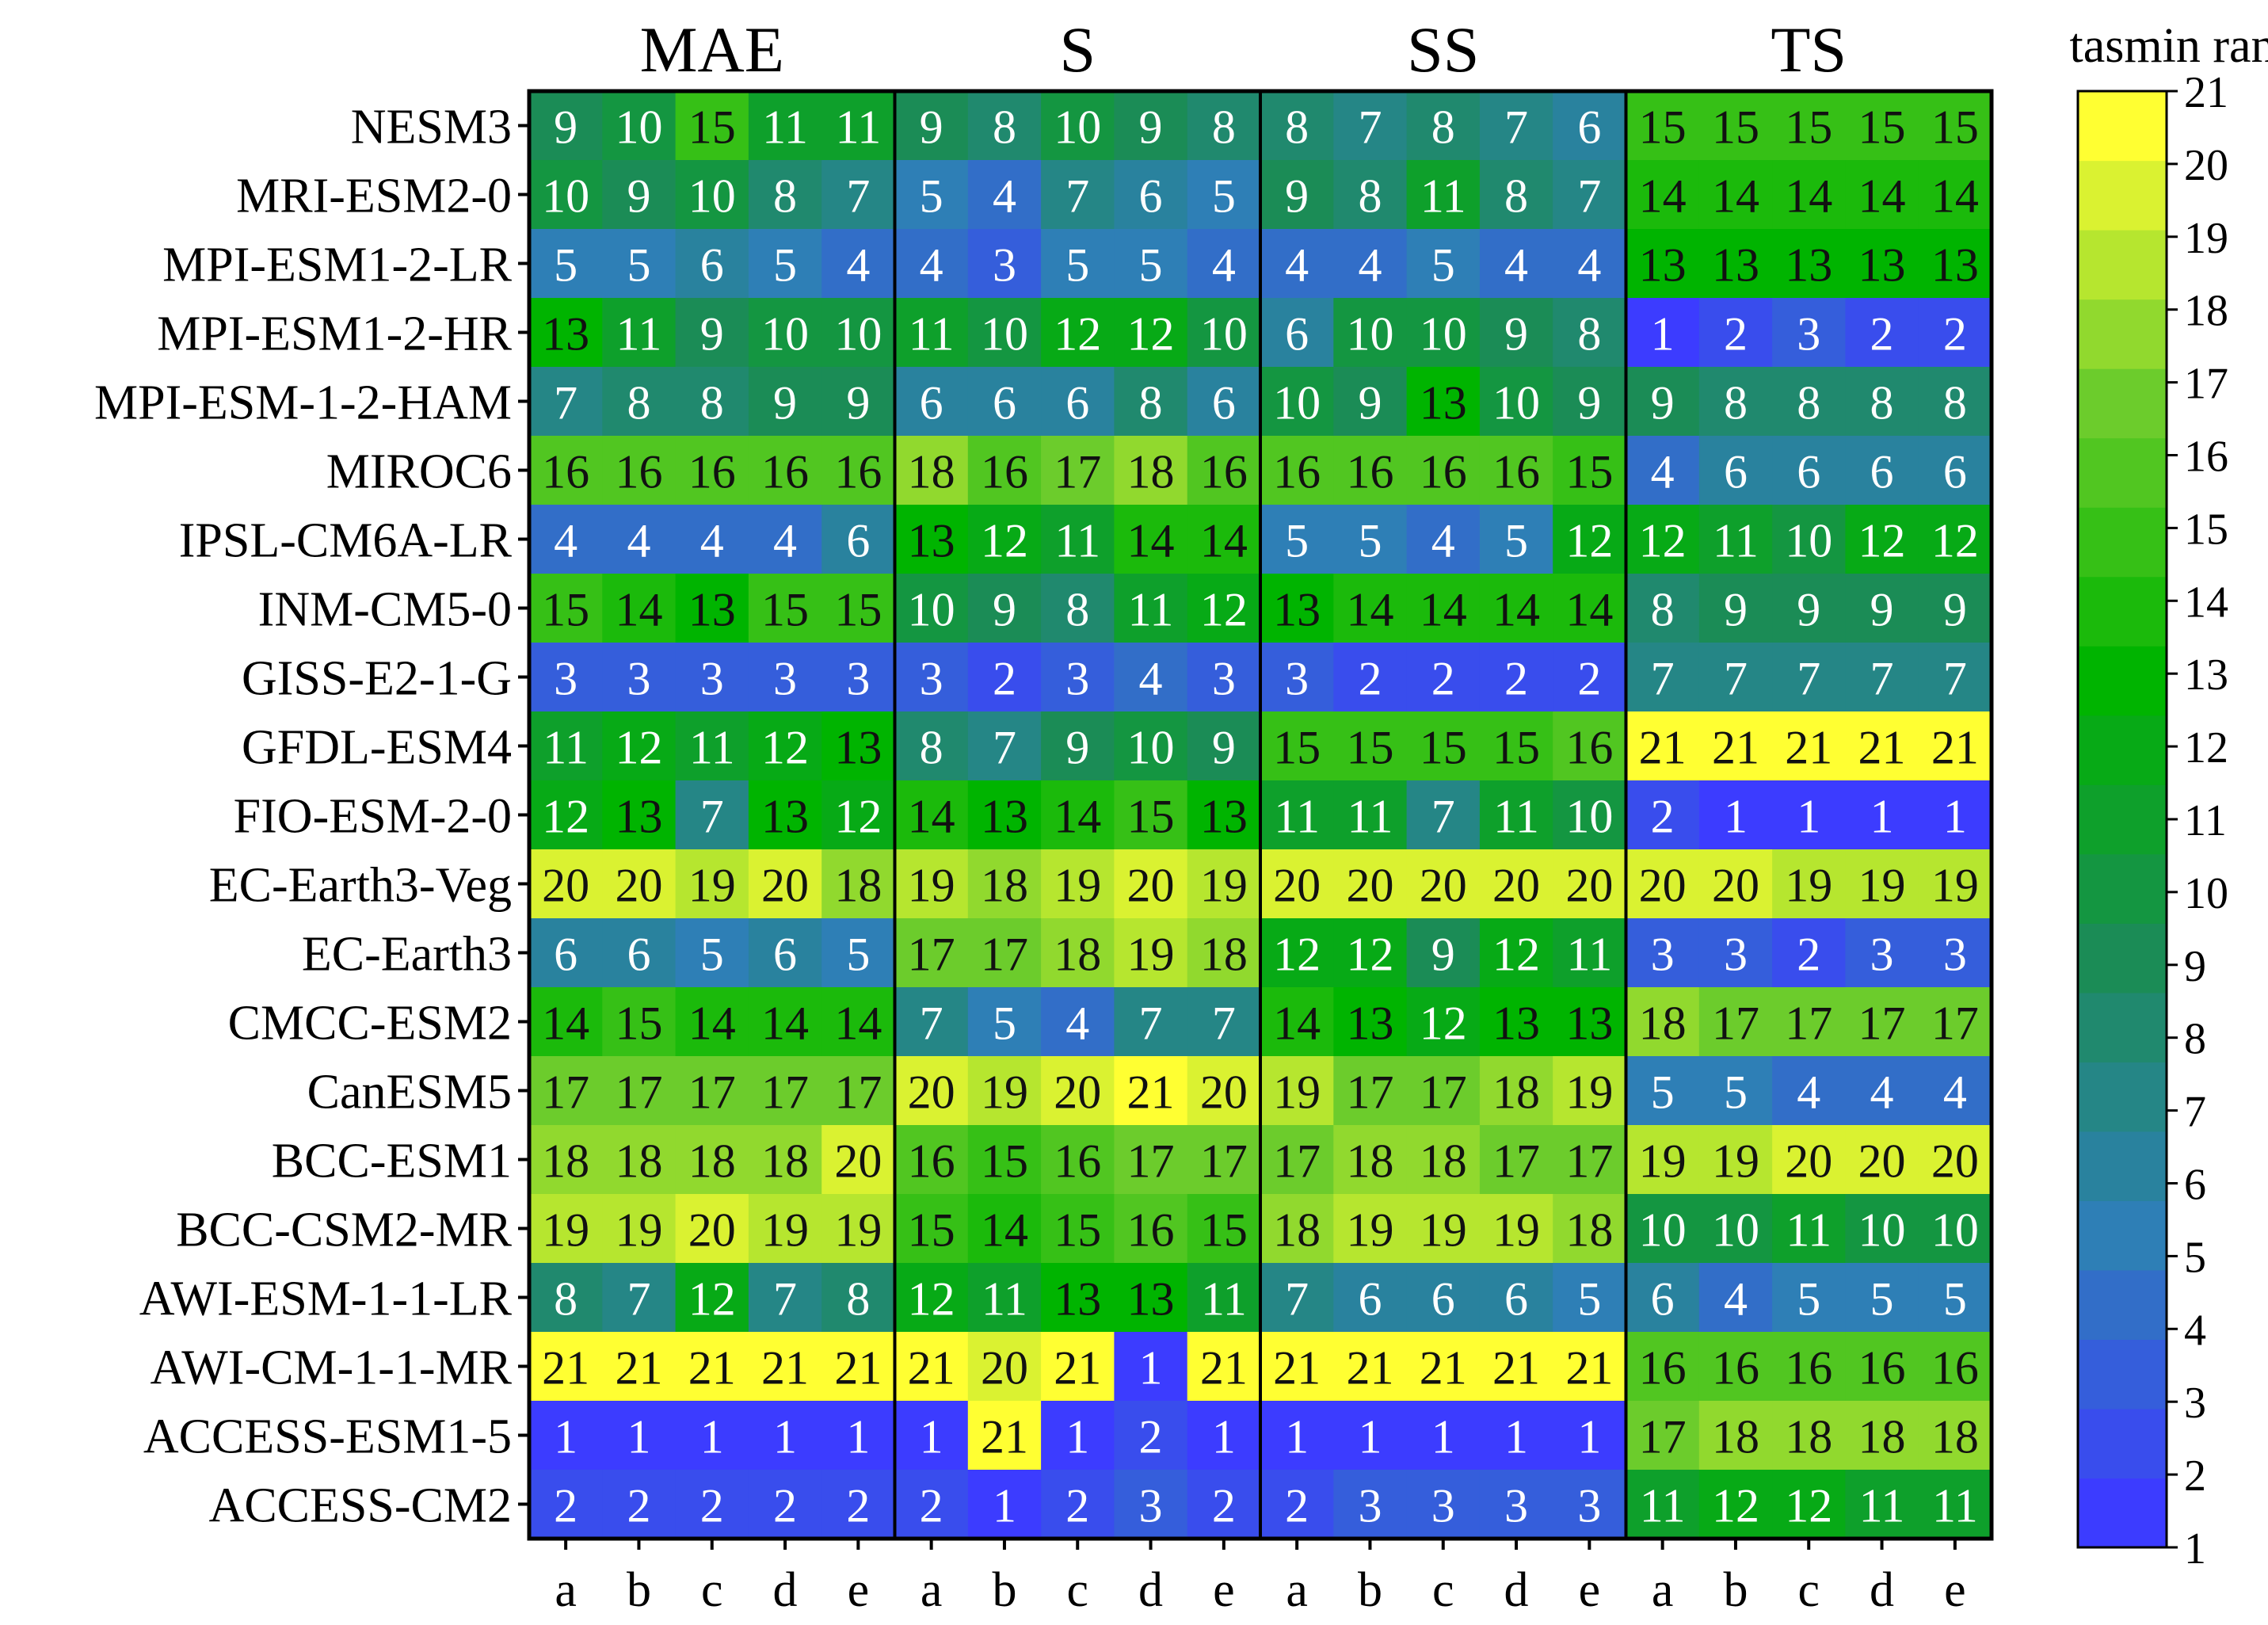 The height and width of the screenshot is (1625, 2268). What do you see at coordinates (335, 334) in the screenshot?
I see `model-label: MPI-ESM1-2-HR` at bounding box center [335, 334].